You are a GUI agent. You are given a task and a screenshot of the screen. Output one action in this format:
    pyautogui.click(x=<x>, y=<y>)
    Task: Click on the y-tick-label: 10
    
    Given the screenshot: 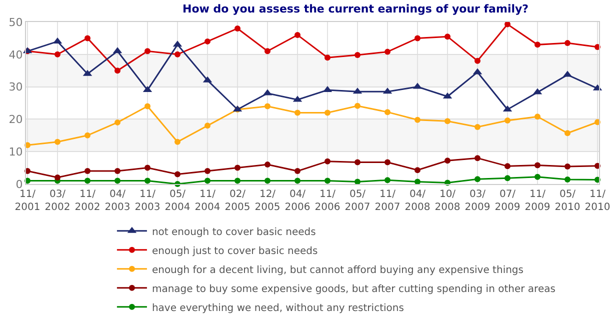 What is the action you would take?
    pyautogui.click(x=15, y=151)
    